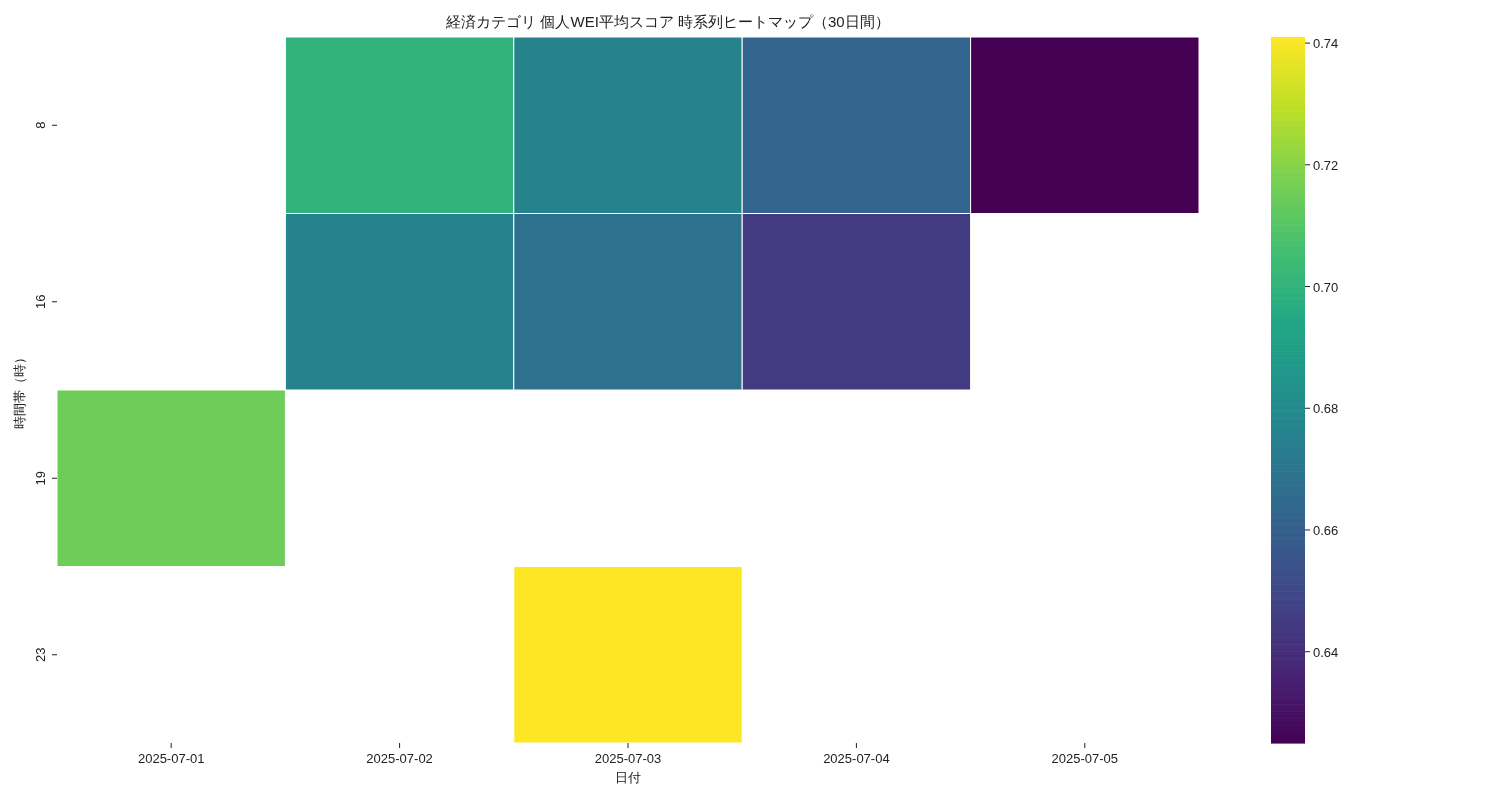 The width and height of the screenshot is (1500, 800). What do you see at coordinates (1326, 165) in the screenshot?
I see `color-bar-label: 0.72` at bounding box center [1326, 165].